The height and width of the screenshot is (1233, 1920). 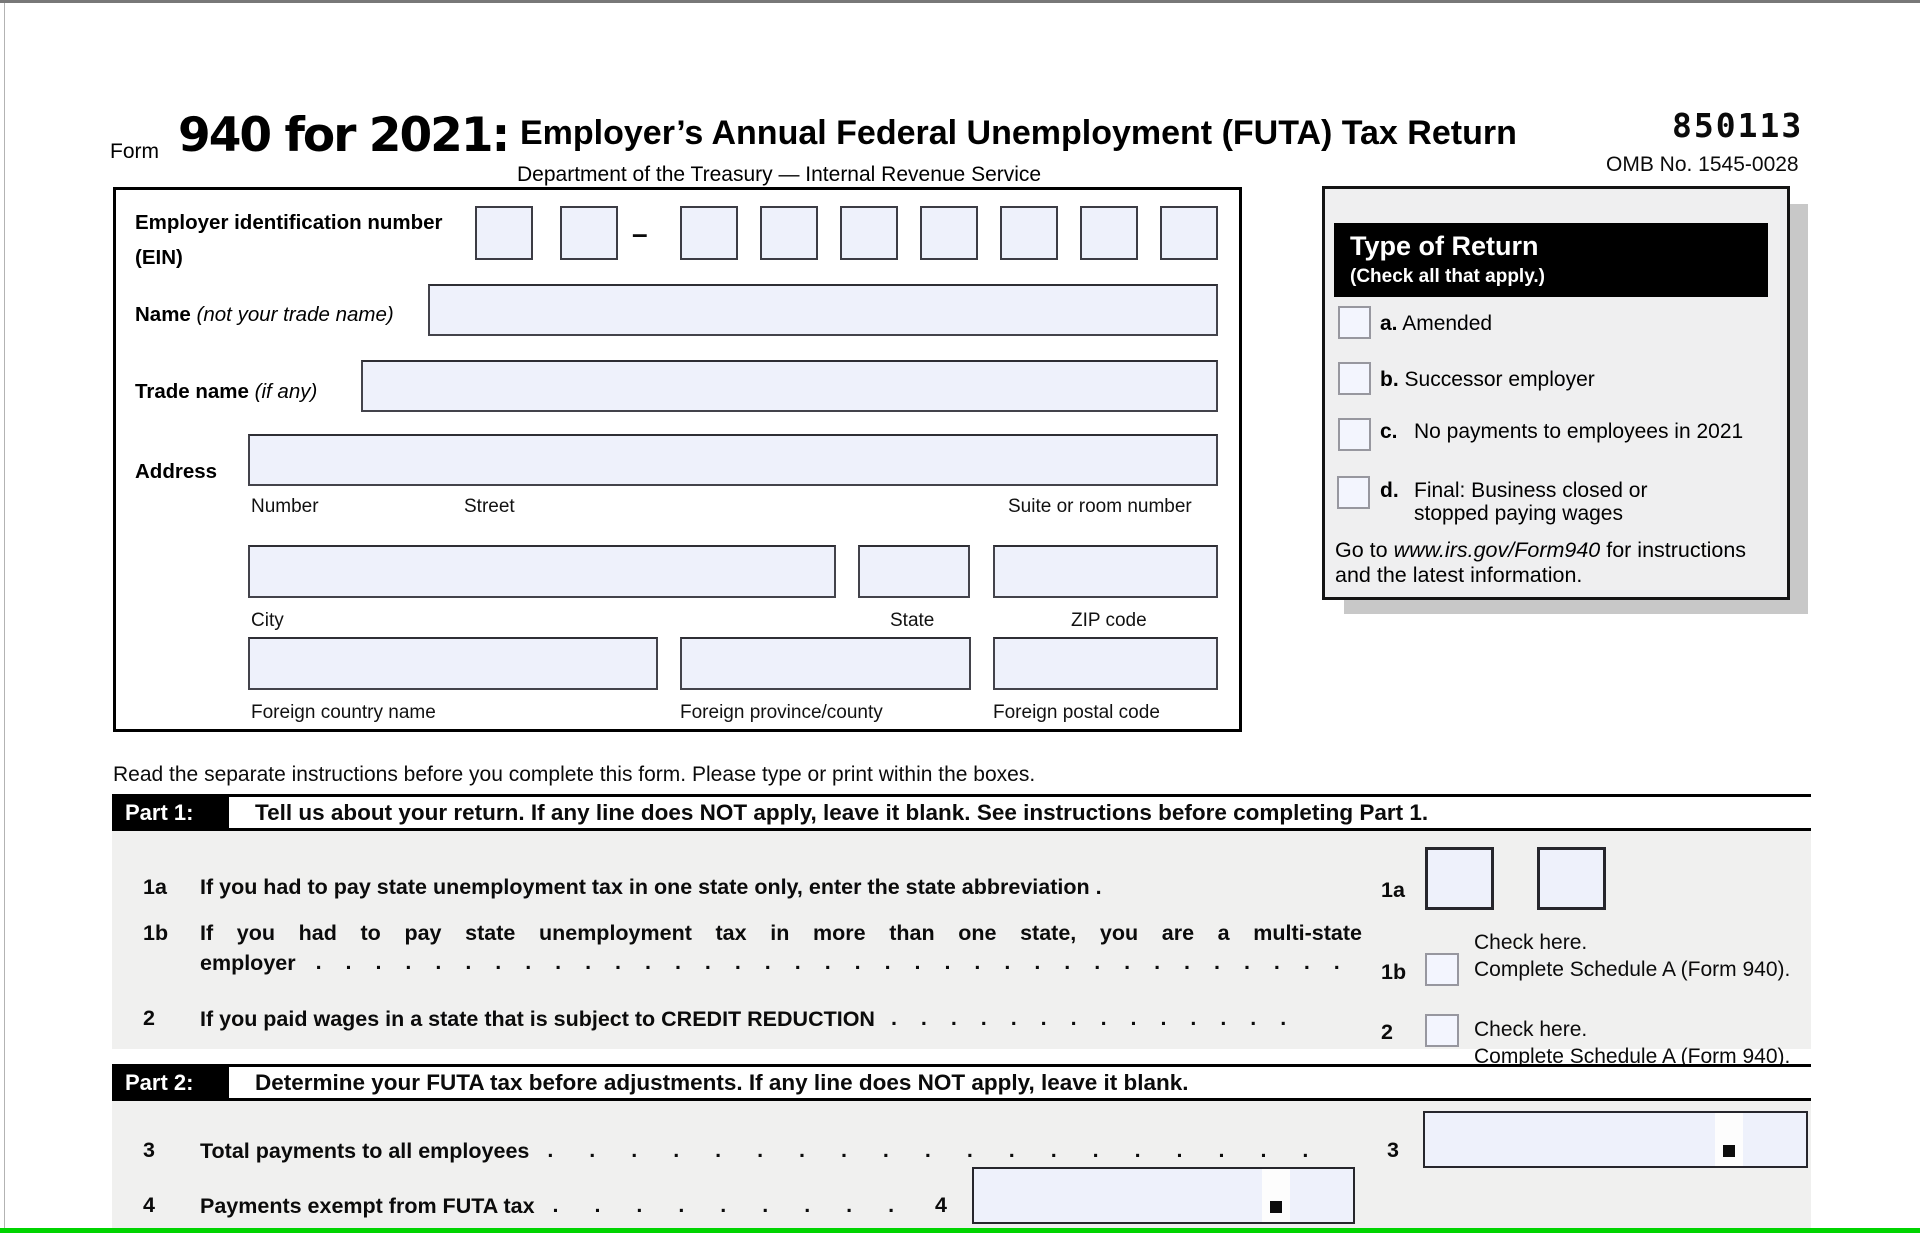 I want to click on zip-sublabel: ZIP code, so click(x=1109, y=620).